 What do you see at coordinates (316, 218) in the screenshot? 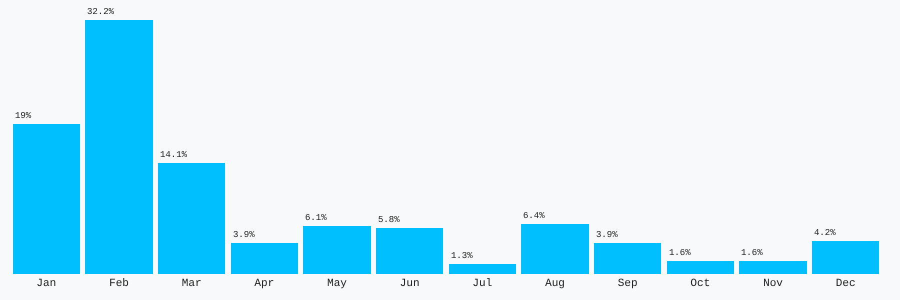
I see `data-label: 6.1%` at bounding box center [316, 218].